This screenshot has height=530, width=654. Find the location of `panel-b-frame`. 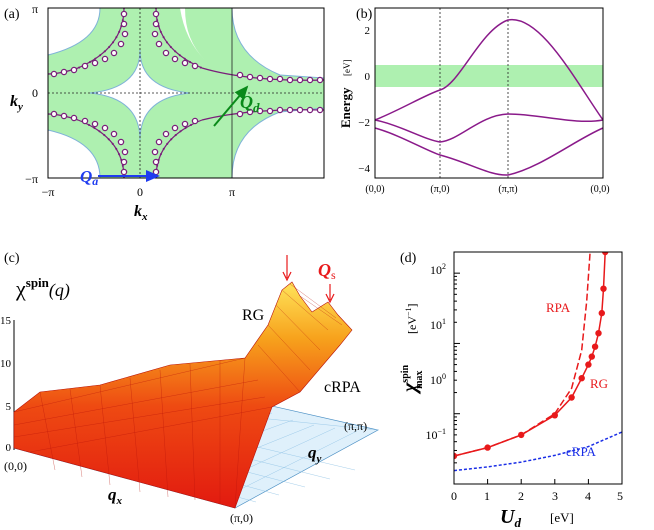

panel-b-frame is located at coordinates (489, 93).